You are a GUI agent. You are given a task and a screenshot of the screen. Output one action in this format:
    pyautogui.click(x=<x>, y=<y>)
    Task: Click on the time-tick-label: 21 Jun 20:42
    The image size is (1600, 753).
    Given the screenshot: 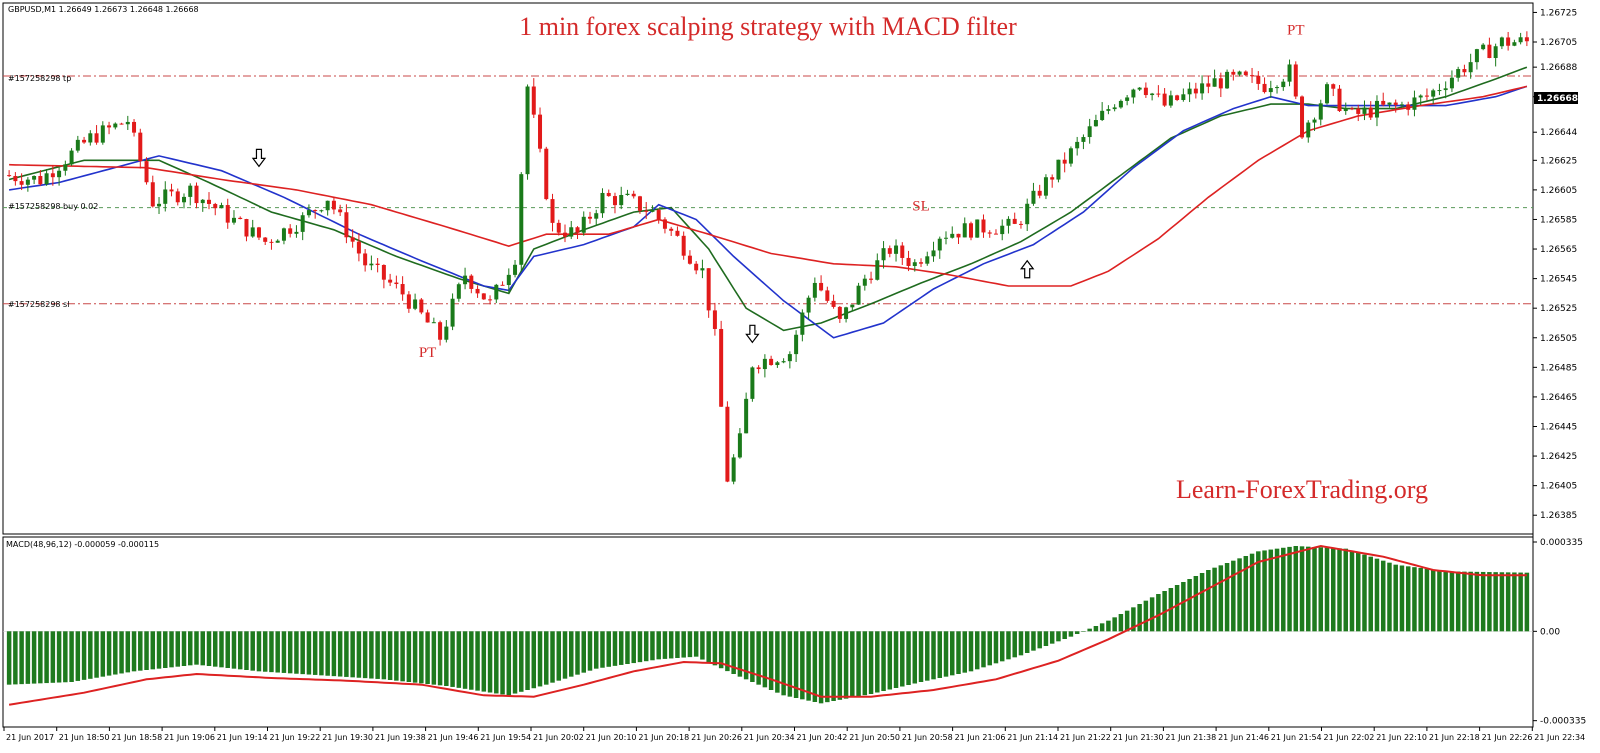 What is the action you would take?
    pyautogui.click(x=822, y=737)
    